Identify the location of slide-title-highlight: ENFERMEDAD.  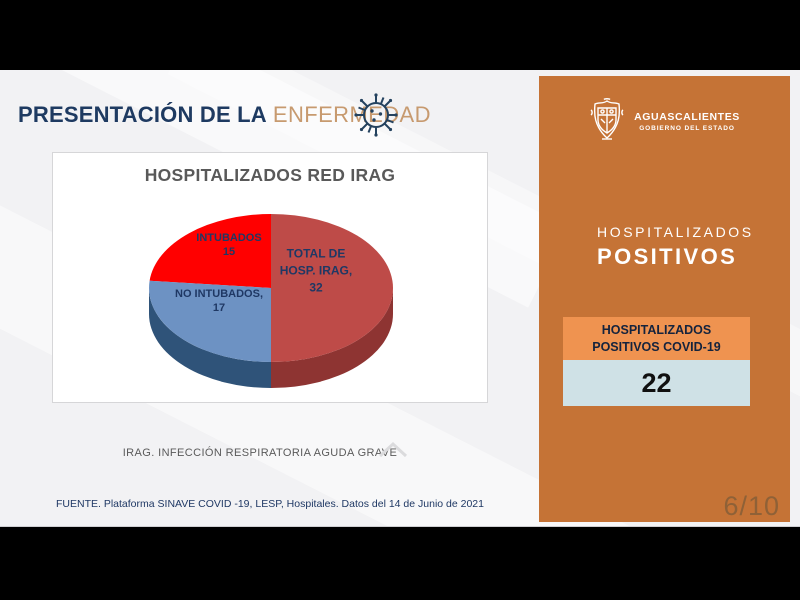
(351, 114).